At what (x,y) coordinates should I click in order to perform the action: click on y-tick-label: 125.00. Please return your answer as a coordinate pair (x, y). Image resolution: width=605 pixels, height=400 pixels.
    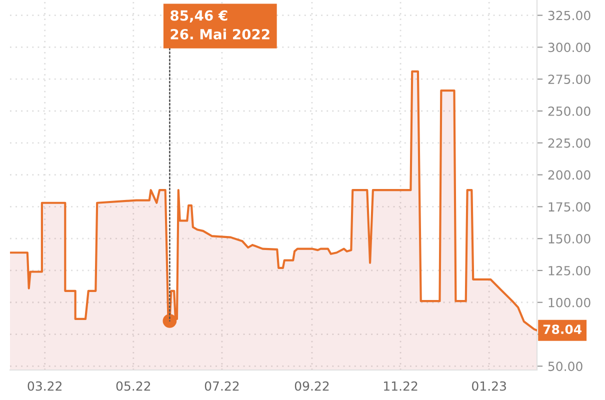
    Looking at the image, I should click on (569, 271).